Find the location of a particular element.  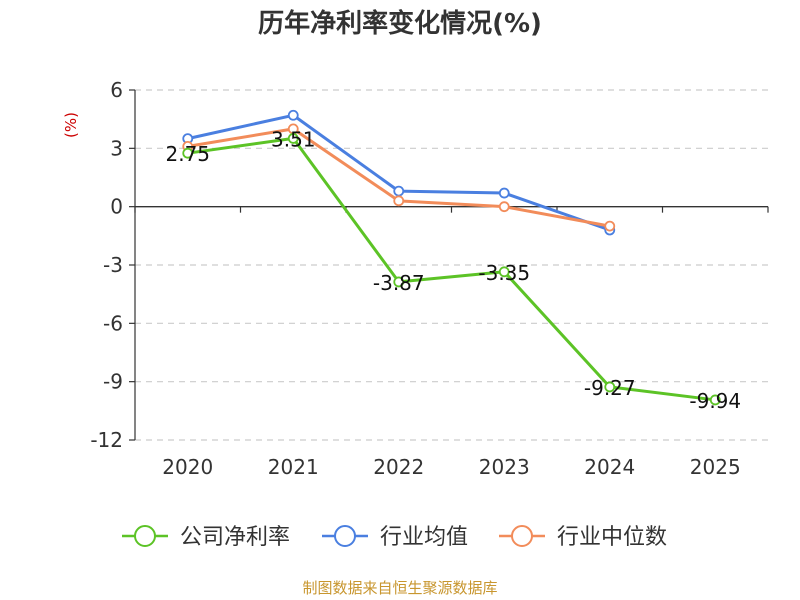

data-label: 3.51 is located at coordinates (293, 139).